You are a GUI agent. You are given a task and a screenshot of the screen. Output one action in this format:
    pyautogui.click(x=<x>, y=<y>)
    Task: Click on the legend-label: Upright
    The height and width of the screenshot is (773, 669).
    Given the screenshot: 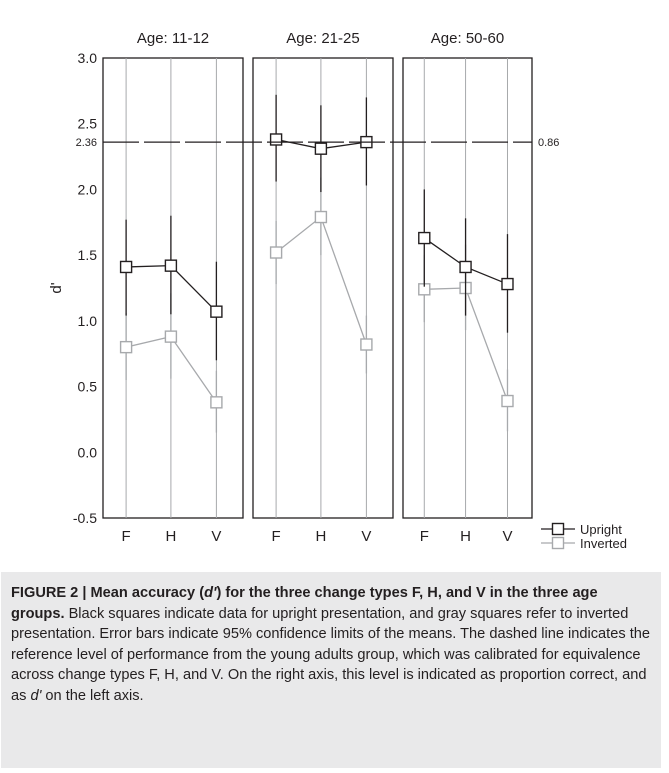 What is the action you would take?
    pyautogui.click(x=601, y=529)
    